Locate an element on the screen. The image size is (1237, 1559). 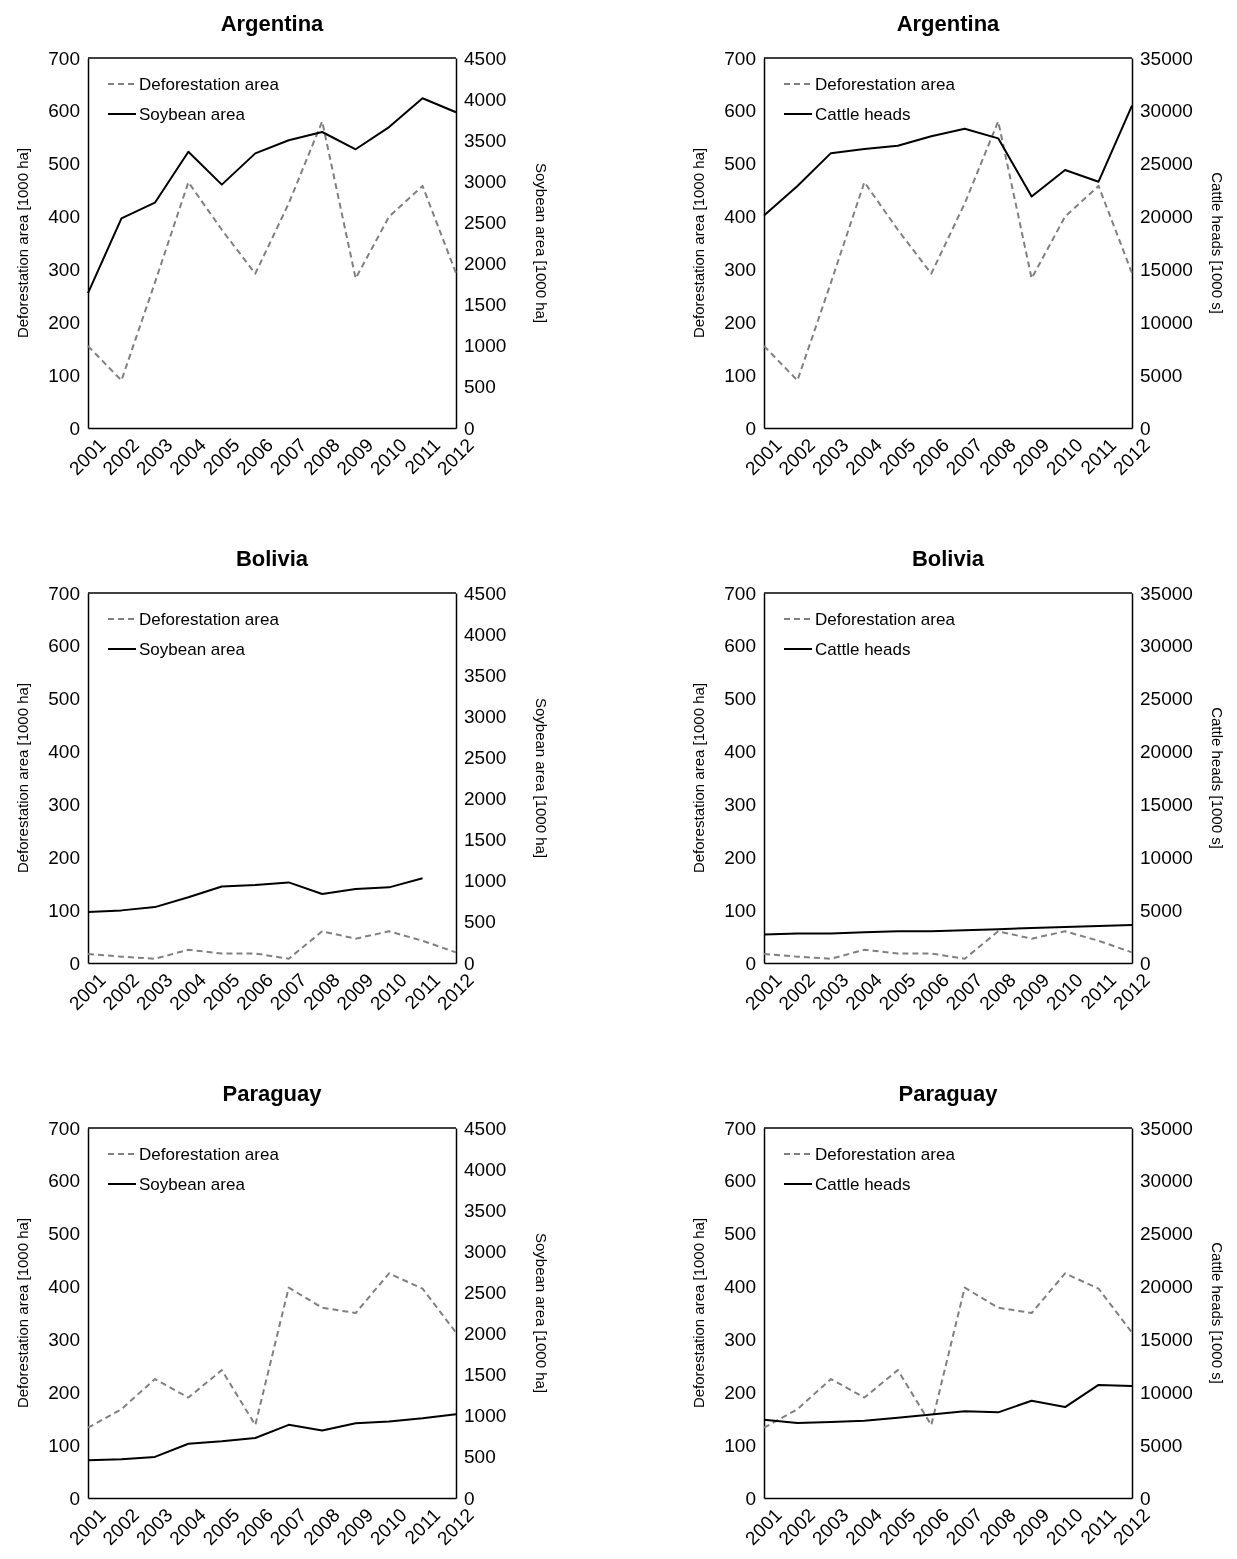
legend-label: Soybean area is located at coordinates (192, 649).